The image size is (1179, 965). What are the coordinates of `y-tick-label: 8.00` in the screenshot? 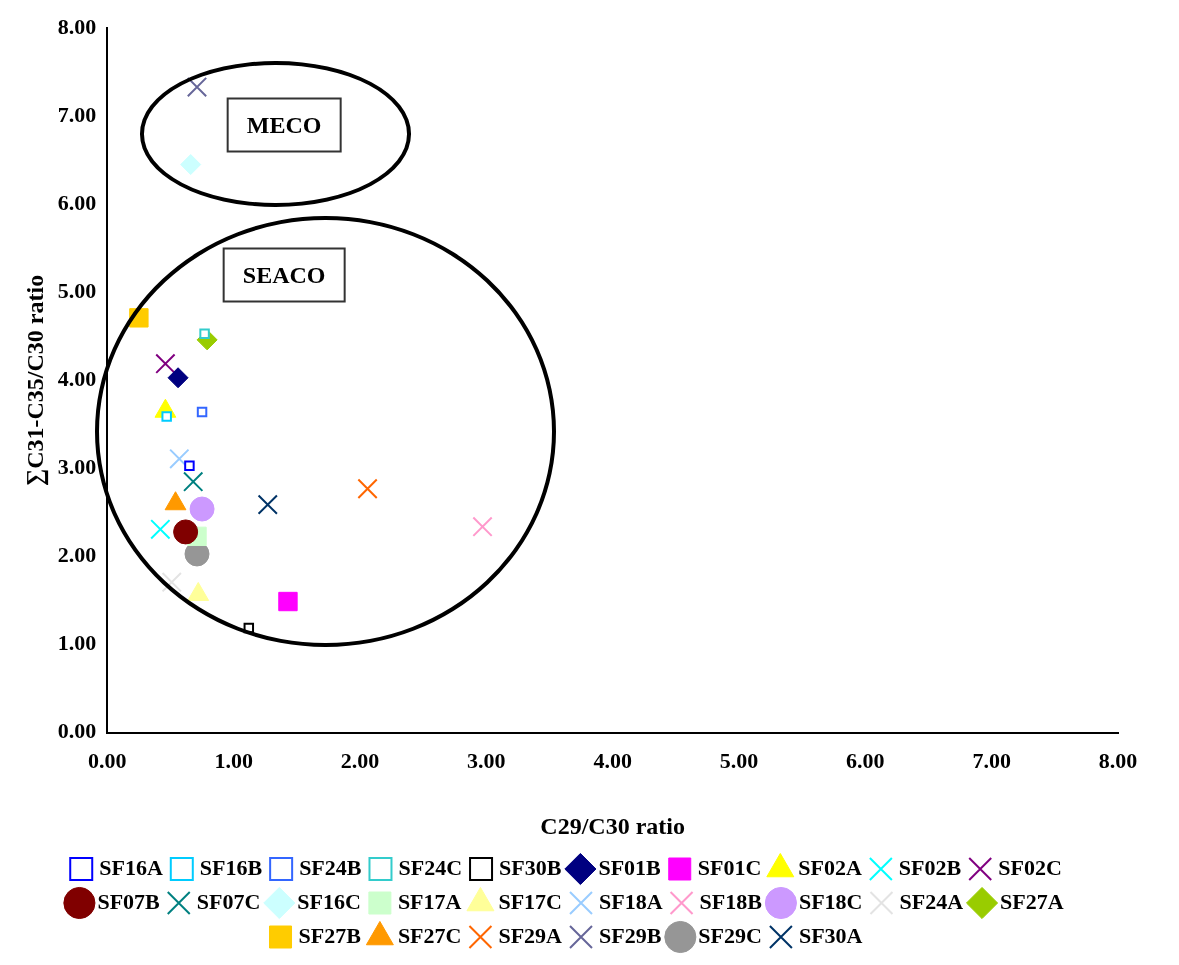 It's located at (77, 26).